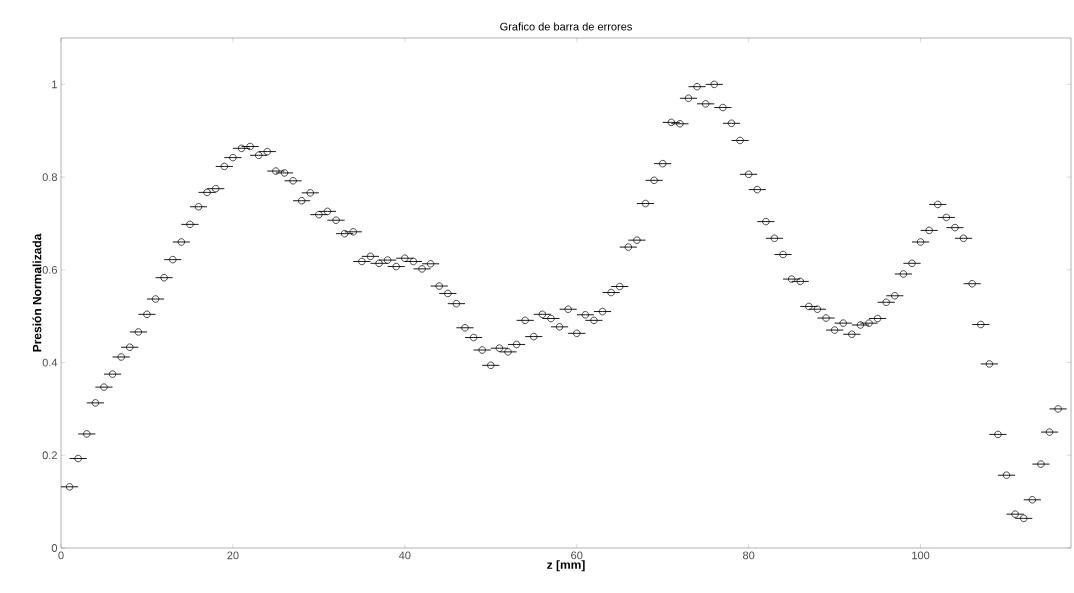 This screenshot has height=593, width=1074. Describe the element at coordinates (50, 362) in the screenshot. I see `y-tick-label: 0.4` at that location.